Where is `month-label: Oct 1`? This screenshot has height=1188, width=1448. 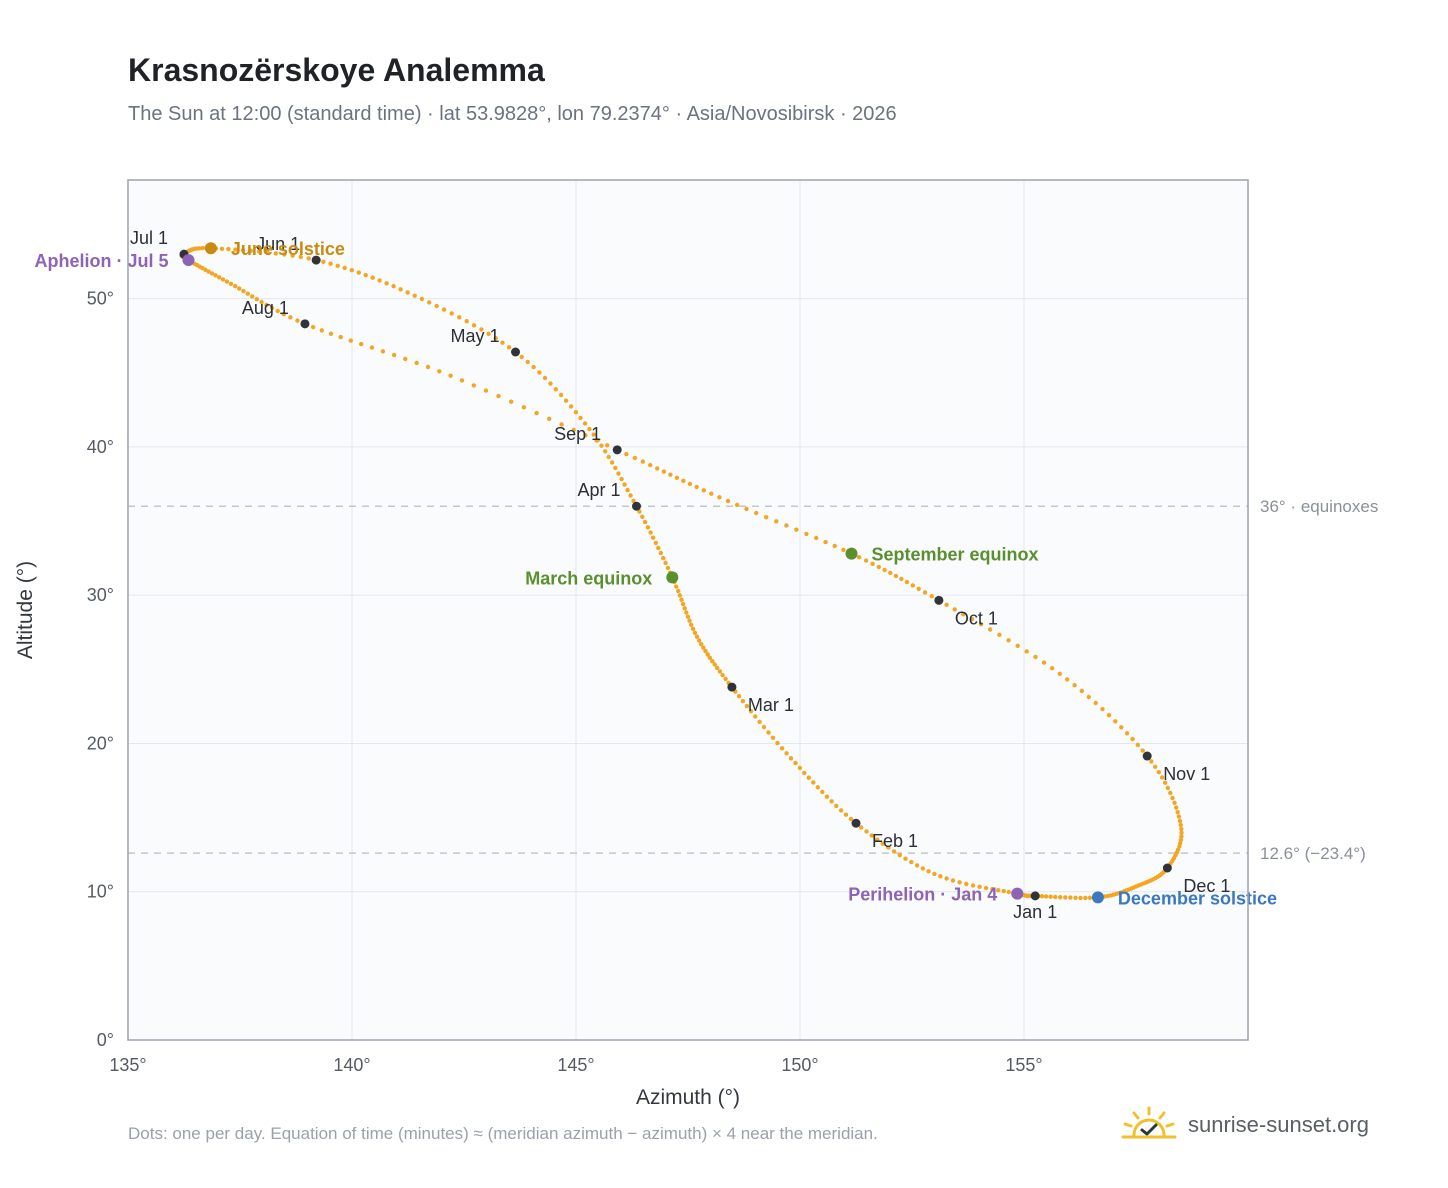
month-label: Oct 1 is located at coordinates (976, 618).